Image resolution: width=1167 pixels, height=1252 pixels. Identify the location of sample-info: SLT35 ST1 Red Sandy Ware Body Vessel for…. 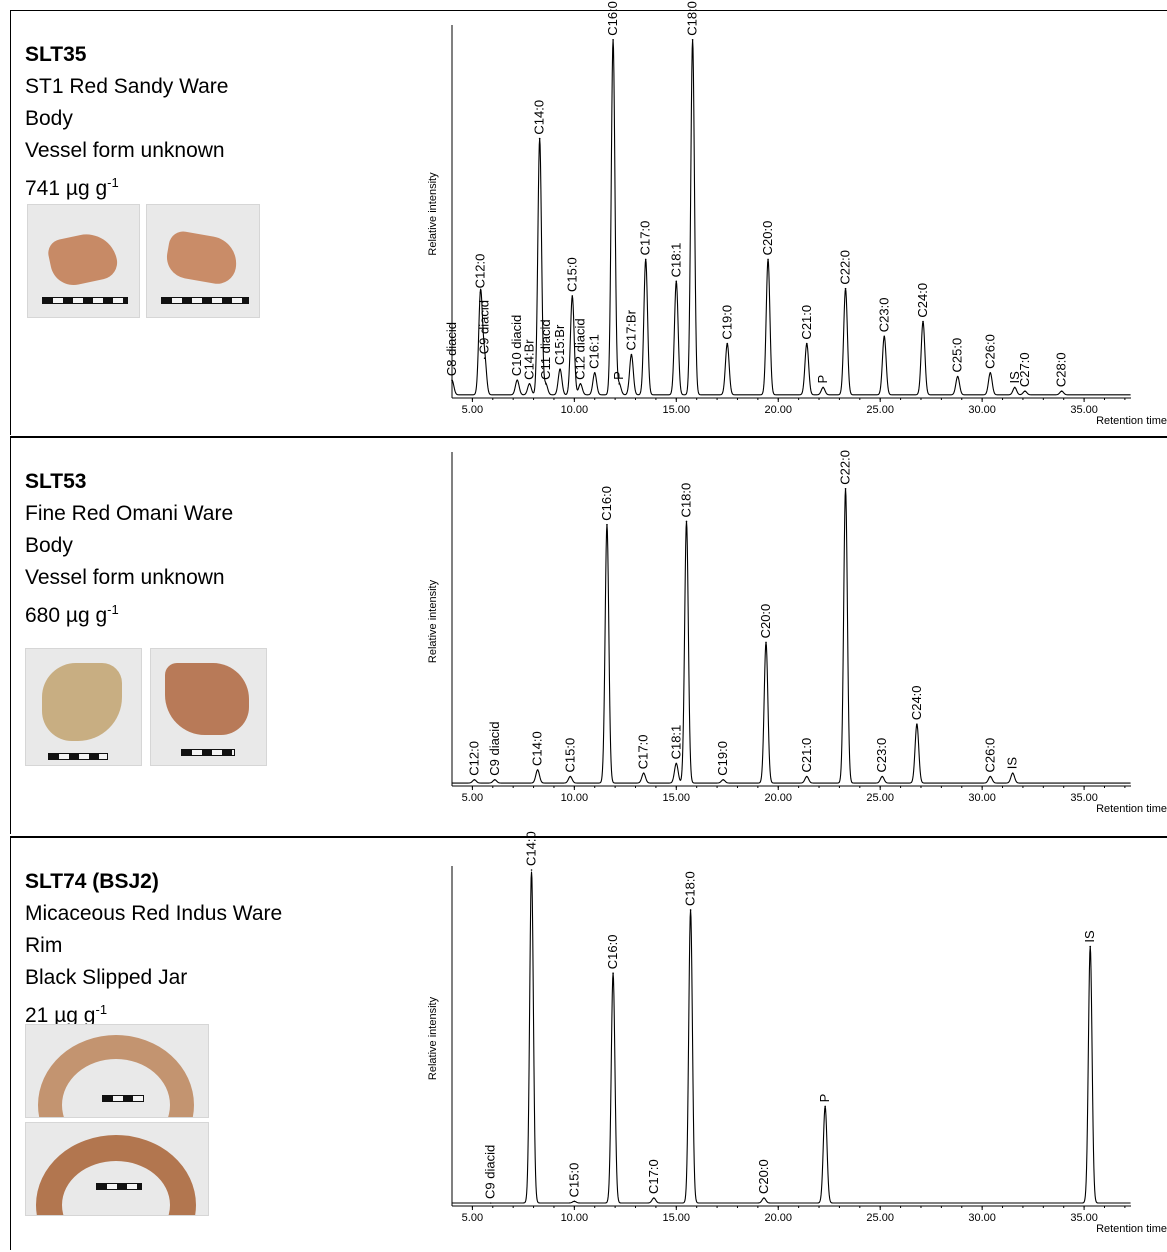
(126, 122).